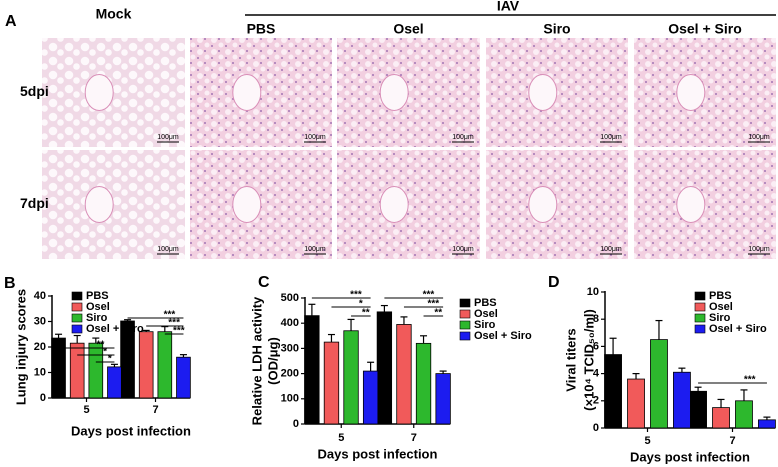 This screenshot has height=467, width=778. What do you see at coordinates (508, 7) in the screenshot?
I see `group-label: IAV` at bounding box center [508, 7].